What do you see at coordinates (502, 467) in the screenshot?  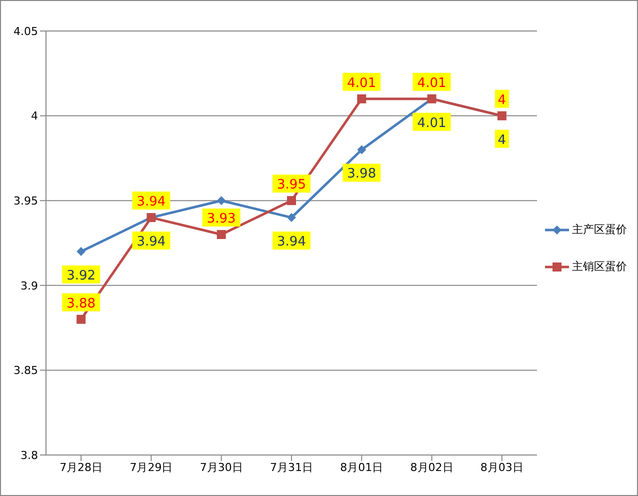 I see `x-tick-label: 8月03日` at bounding box center [502, 467].